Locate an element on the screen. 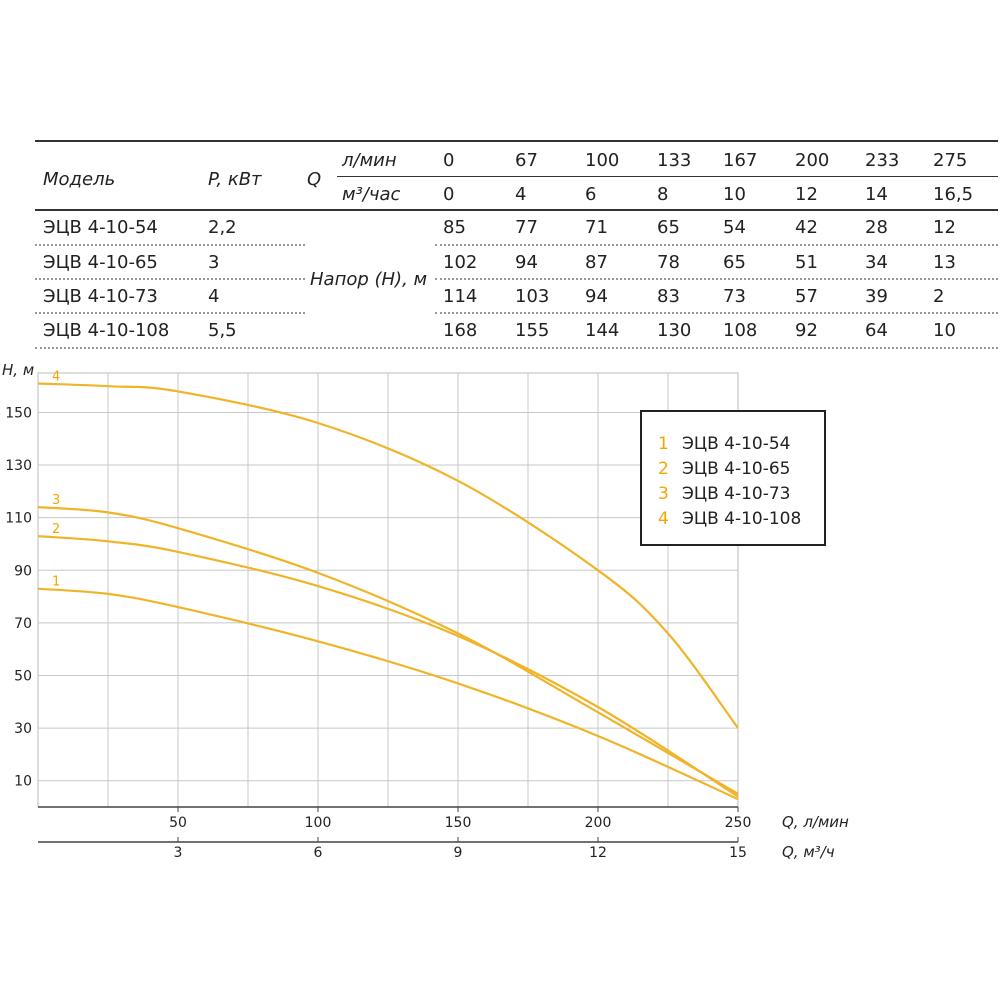 This screenshot has height=1000, width=1000. series-label: 3 is located at coordinates (56, 500).